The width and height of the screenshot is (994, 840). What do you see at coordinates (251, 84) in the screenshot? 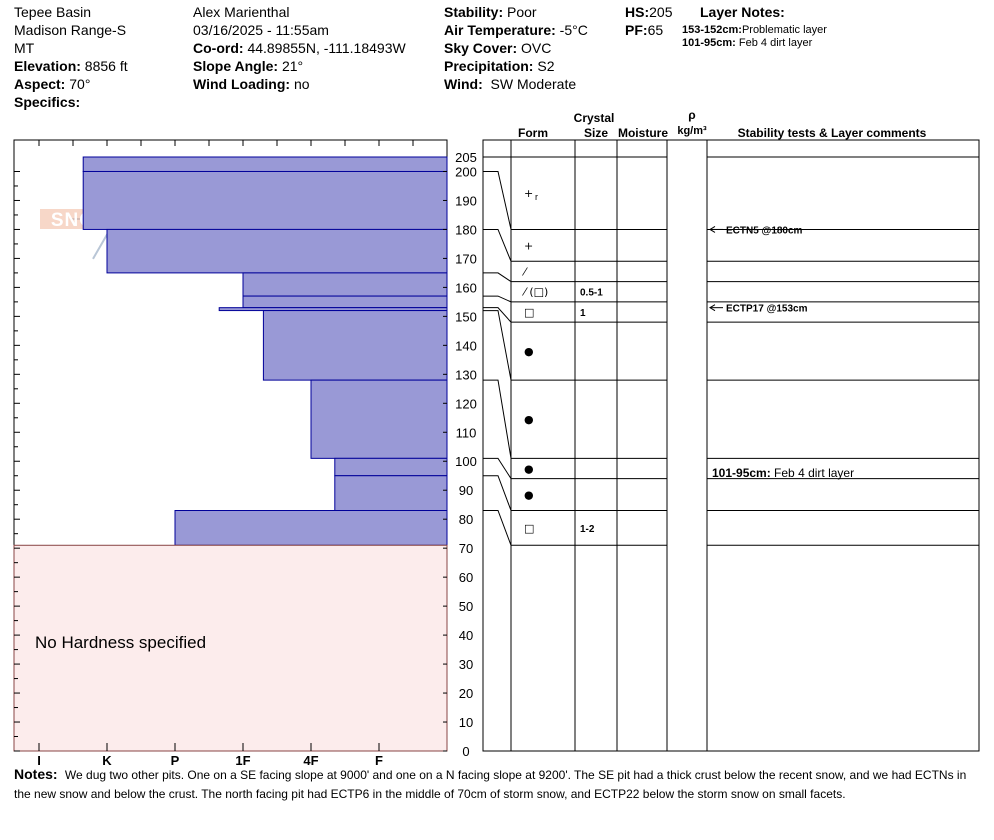
I see `wind-loading-field: Wind Loading: no` at bounding box center [251, 84].